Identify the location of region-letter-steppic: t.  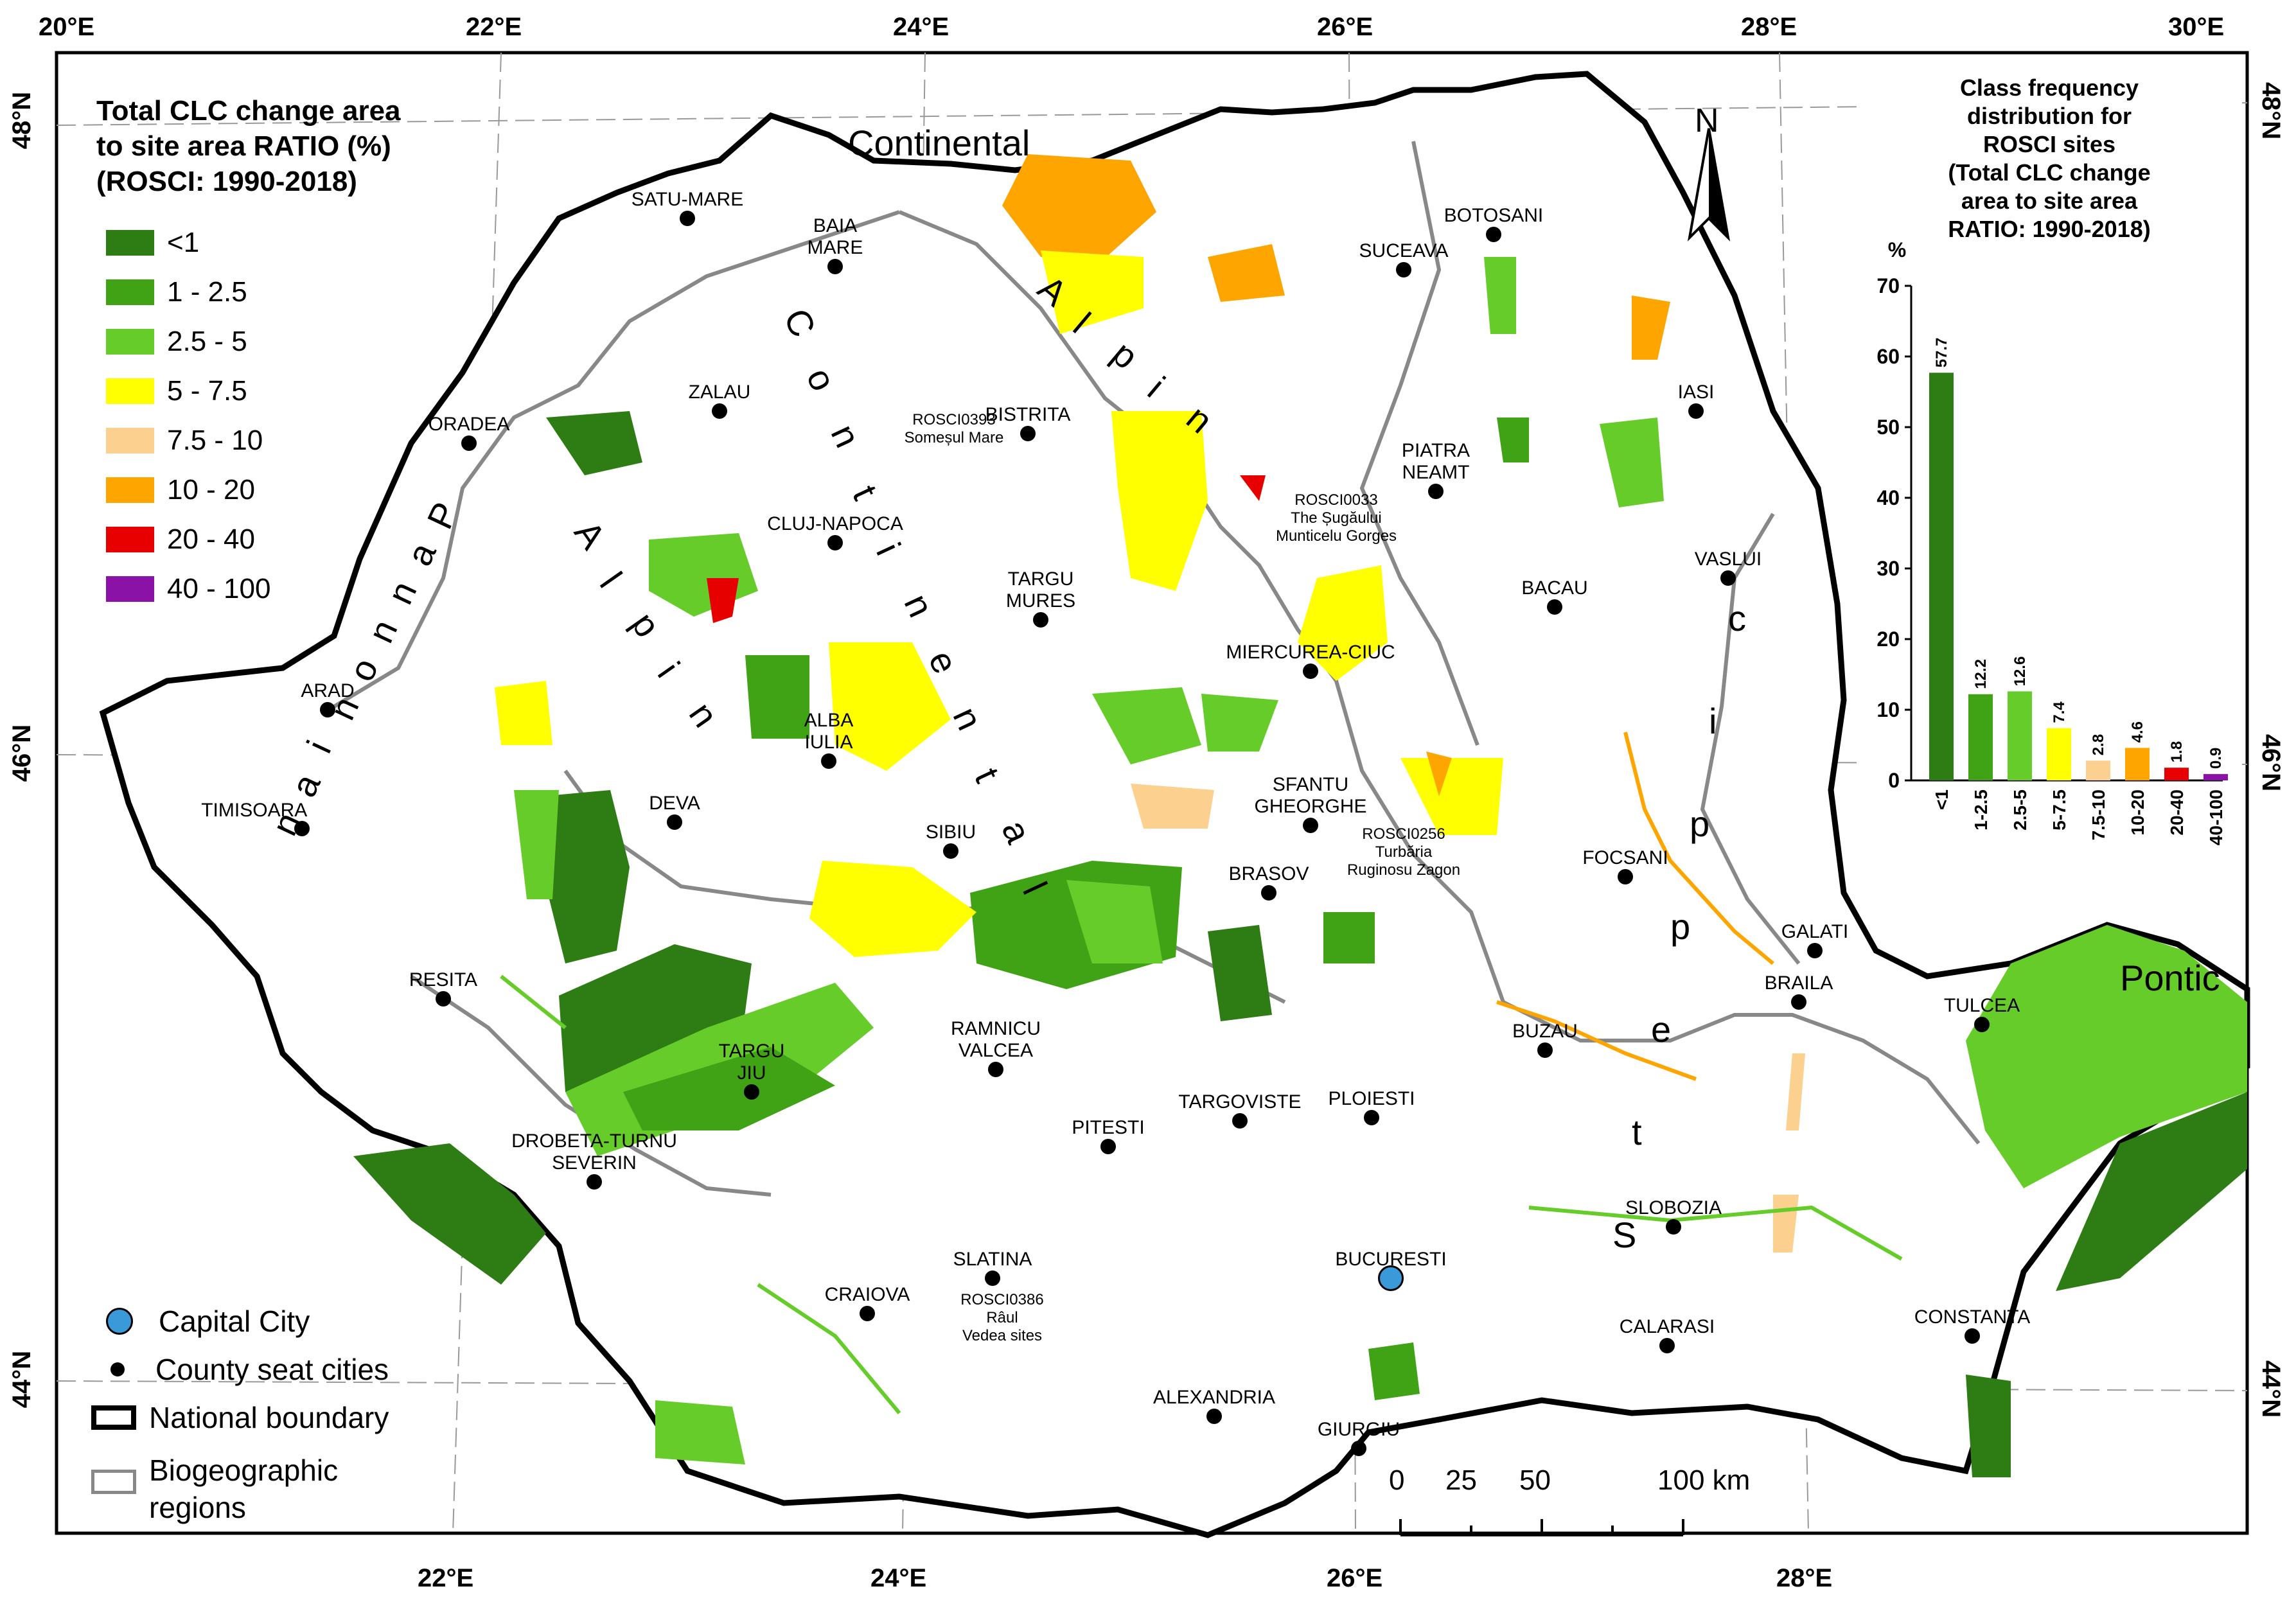
(1637, 1132).